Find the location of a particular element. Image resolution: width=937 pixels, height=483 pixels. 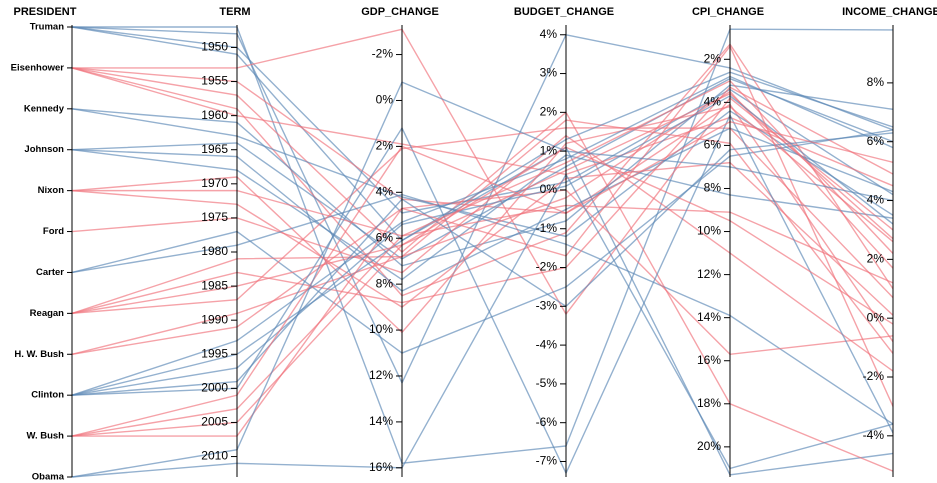

tick-label: -5% is located at coordinates (547, 383).